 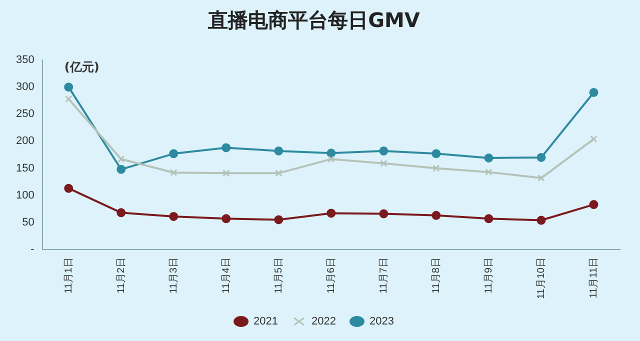 I want to click on chart-title: 直播电商平台每日GMV, so click(x=313, y=20).